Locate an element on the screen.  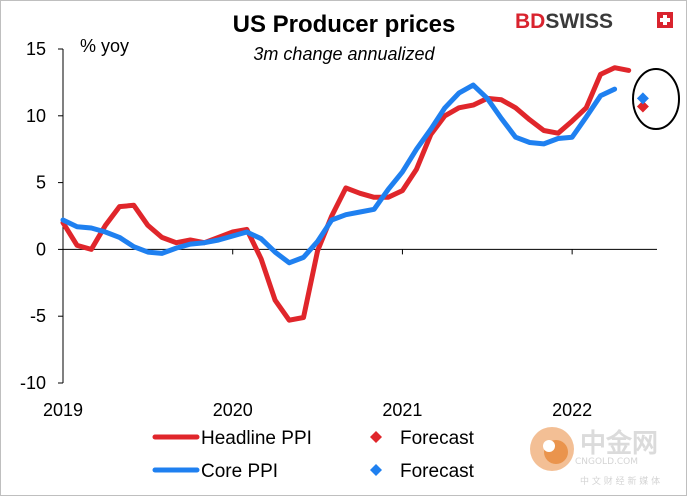
y-tick-label: -10 is located at coordinates (33, 383).